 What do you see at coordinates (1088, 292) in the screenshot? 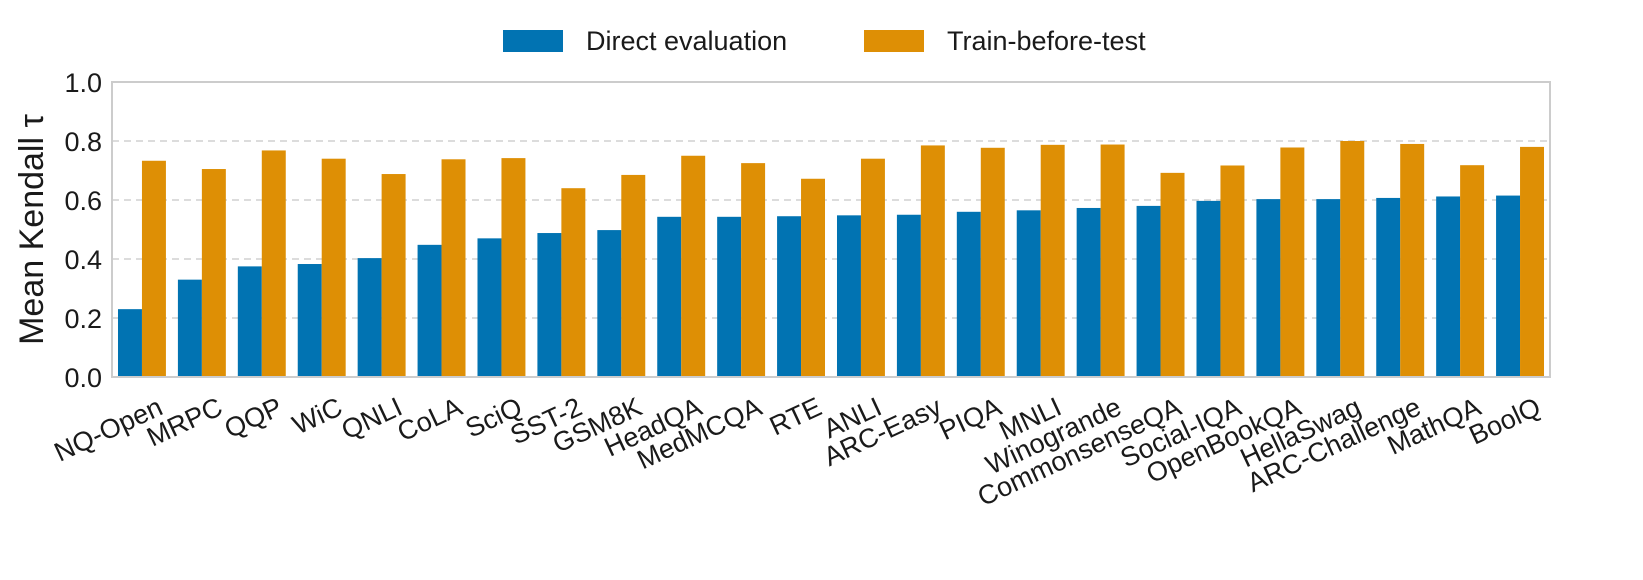
I see `bar-direct-winogrande` at bounding box center [1088, 292].